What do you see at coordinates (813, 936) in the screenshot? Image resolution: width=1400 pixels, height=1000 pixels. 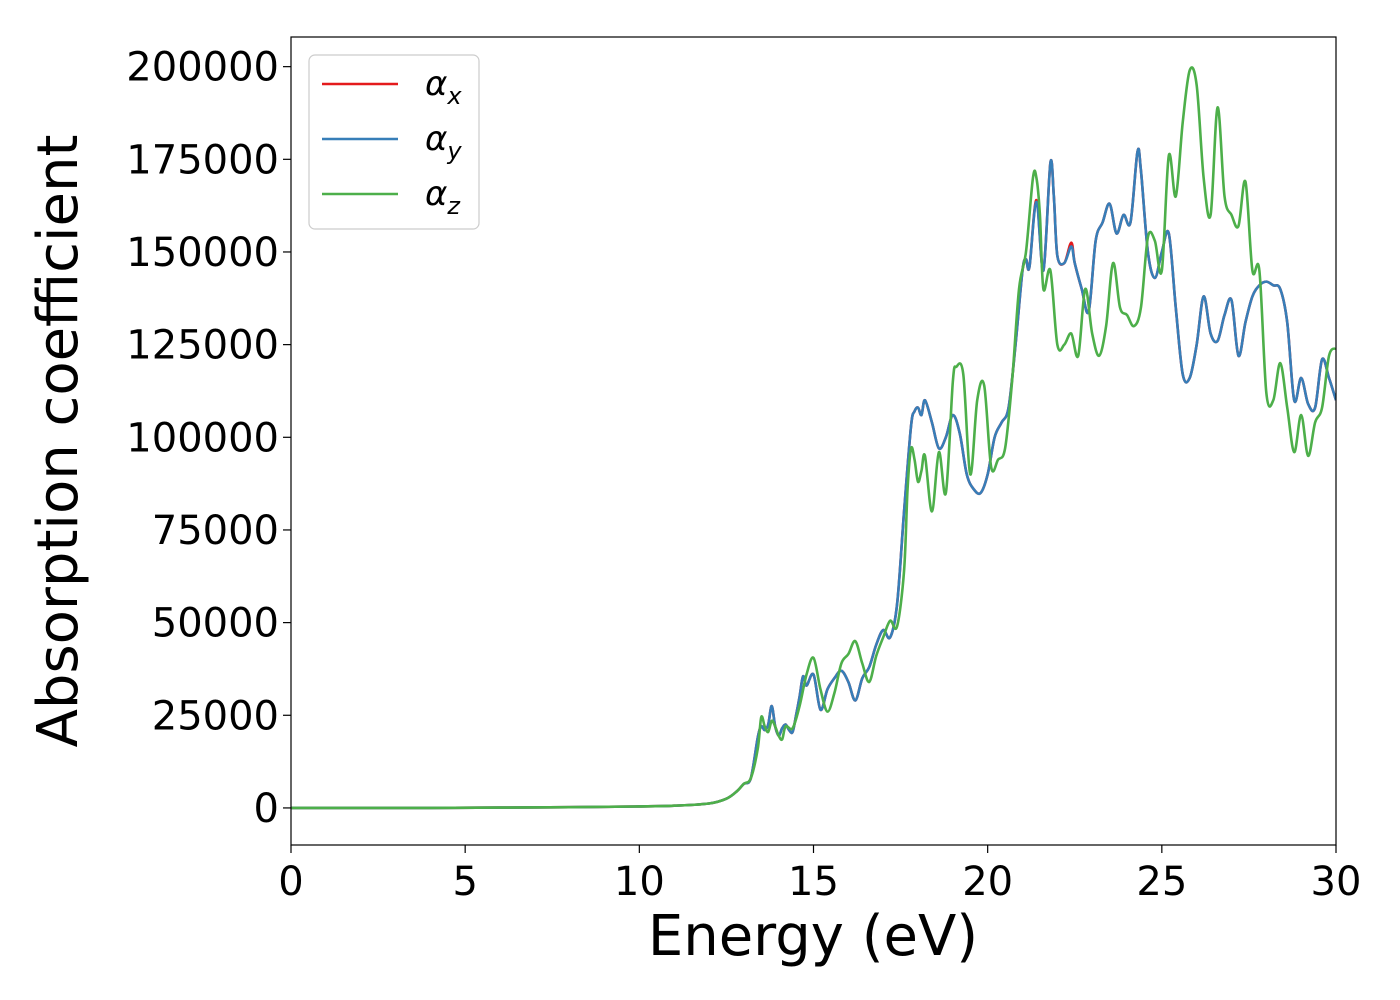 I see `x-axis-title: Energy (eV)` at bounding box center [813, 936].